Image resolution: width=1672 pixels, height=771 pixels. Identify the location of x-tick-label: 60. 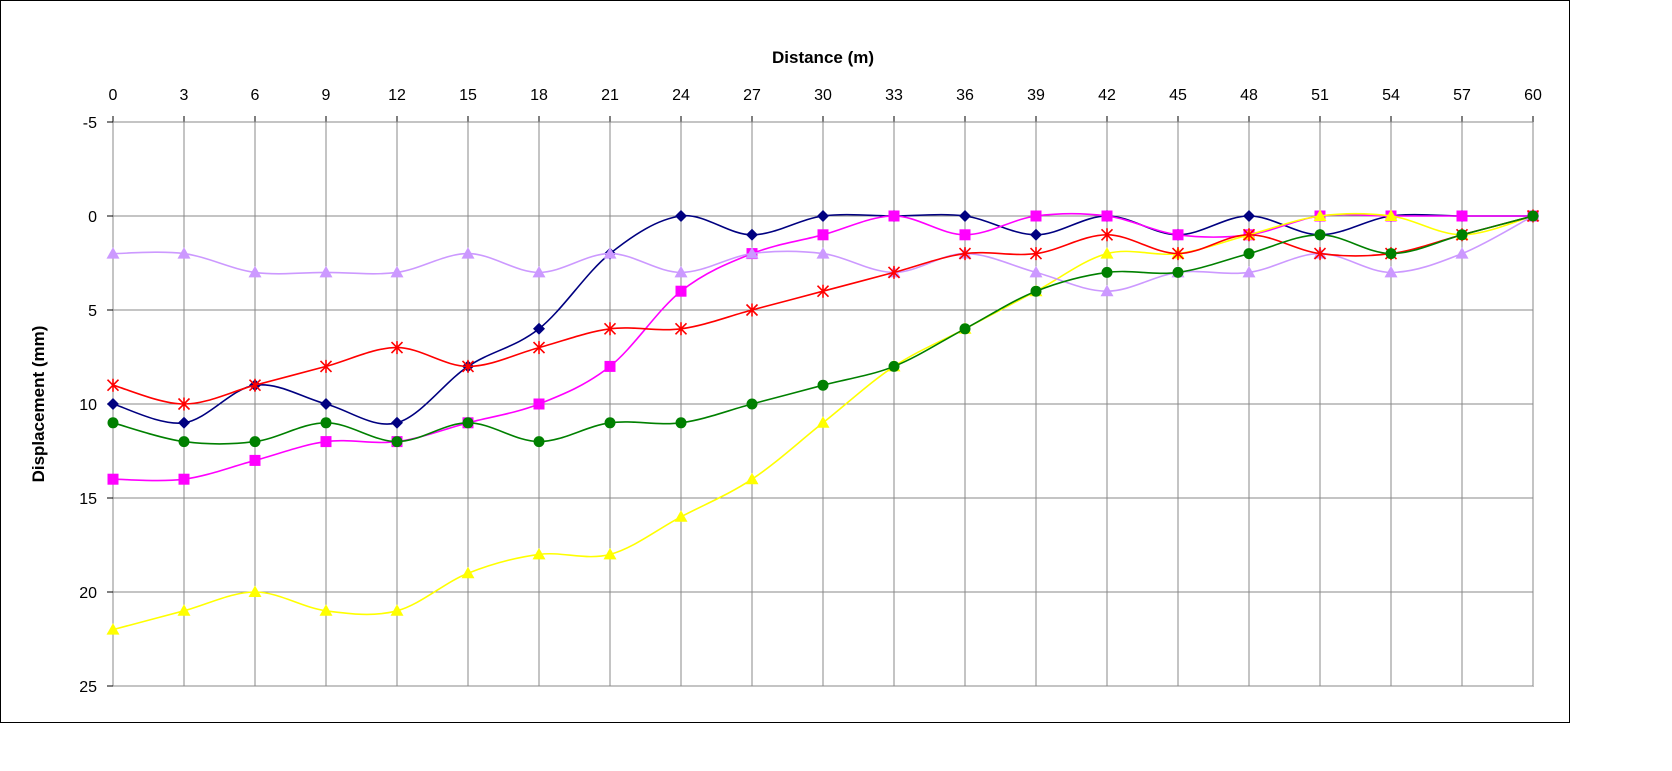
(1533, 95).